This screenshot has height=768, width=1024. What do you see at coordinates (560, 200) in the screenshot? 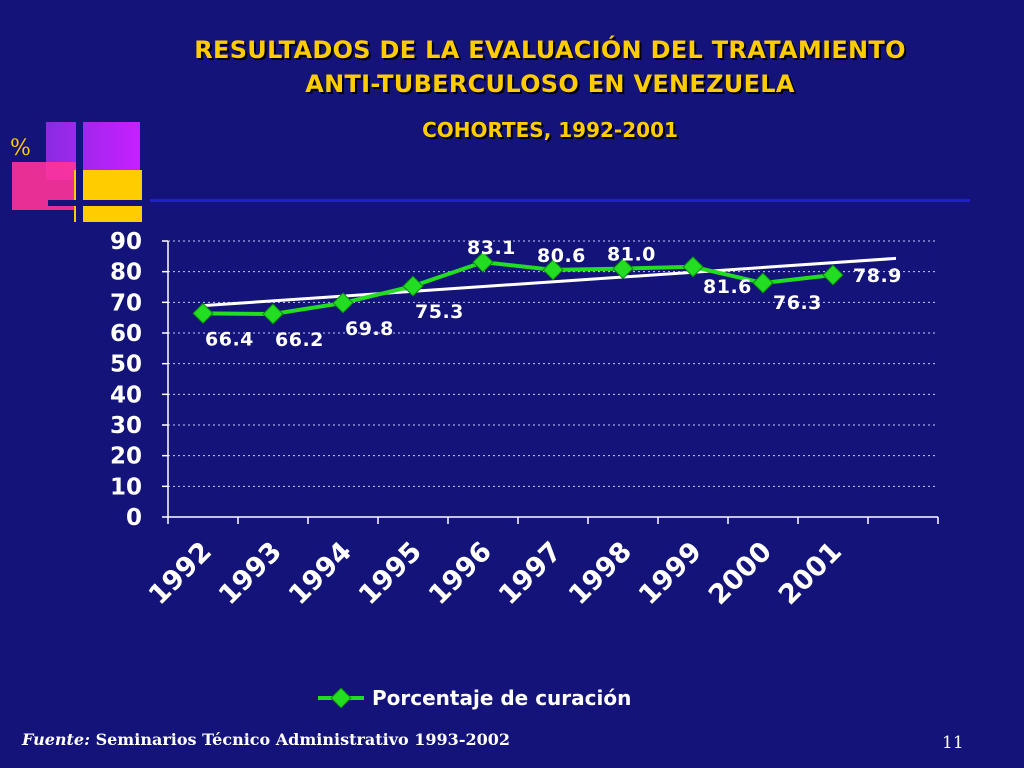
I see `title-separator` at bounding box center [560, 200].